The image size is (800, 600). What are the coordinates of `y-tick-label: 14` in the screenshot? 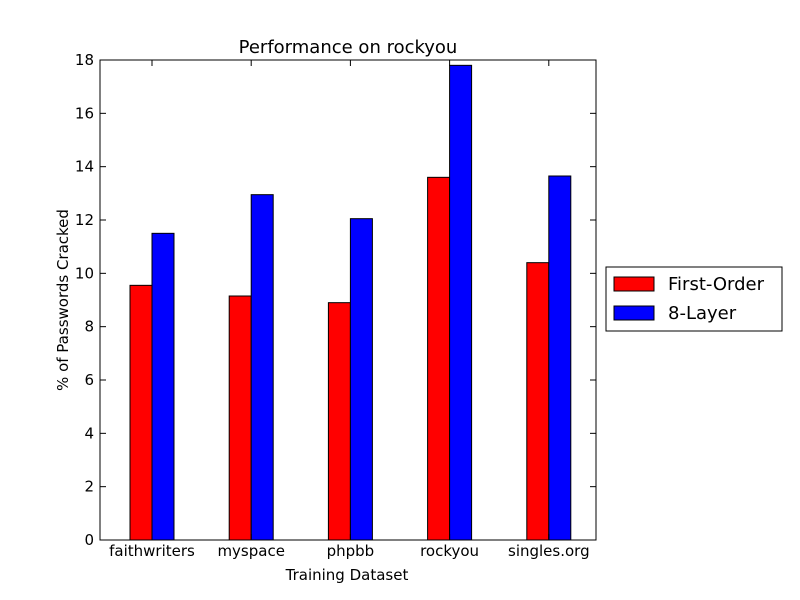 It's located at (84, 167).